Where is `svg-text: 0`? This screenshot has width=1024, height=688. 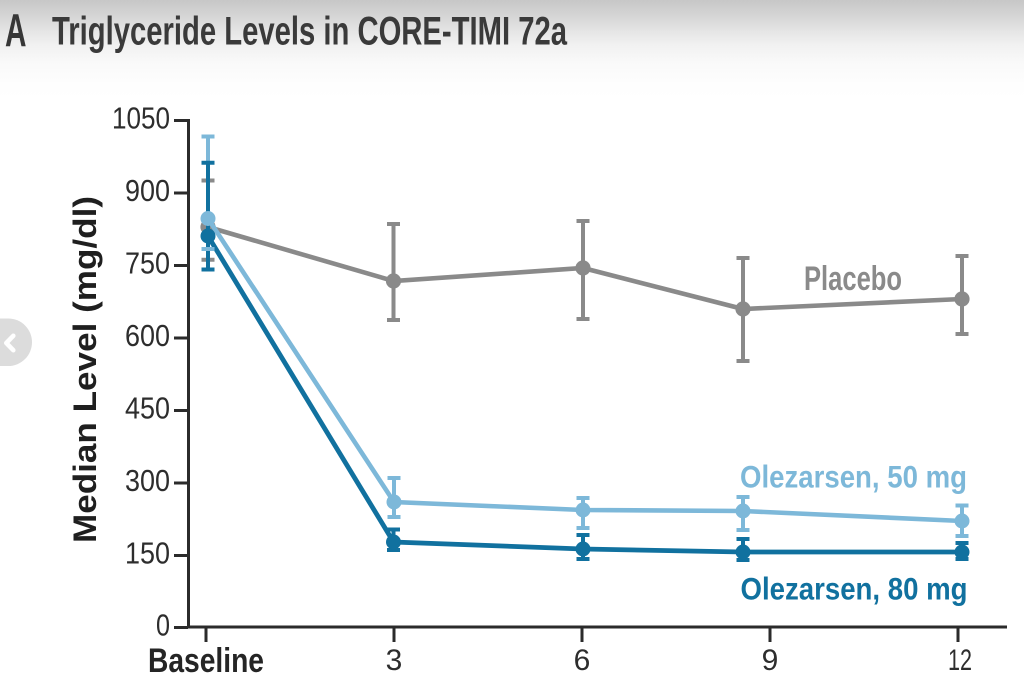 svg-text: 0 is located at coordinates (163, 625).